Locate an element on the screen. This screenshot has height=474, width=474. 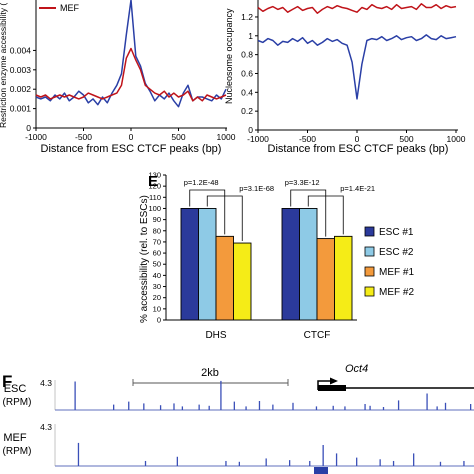
right-ticks: -1000 -500 0 500 1000 0 0.2 0.4 0.6 0.8 1 1.2 is located at coordinates (353, 78).